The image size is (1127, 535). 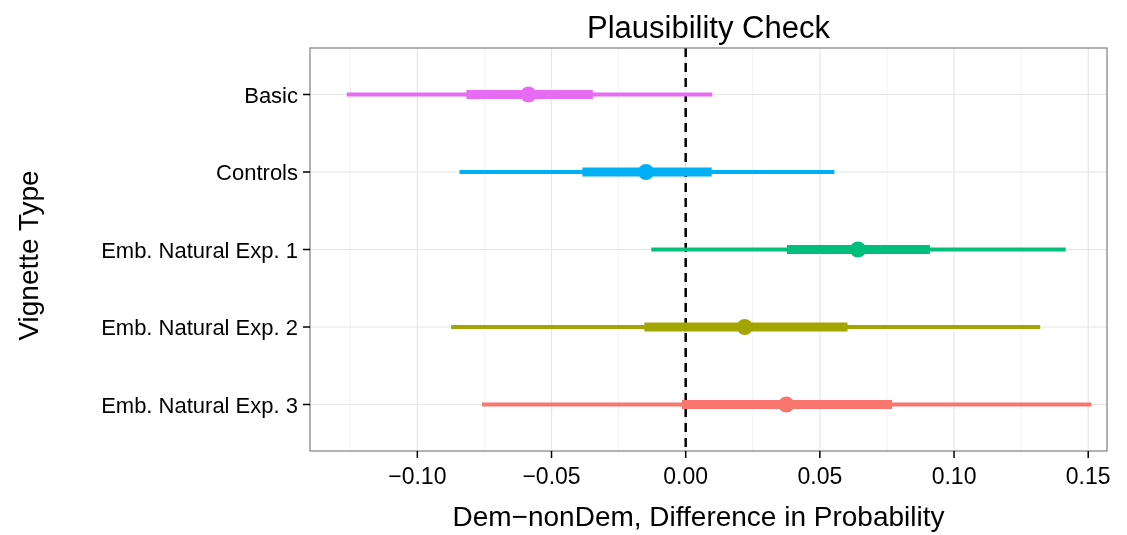 I want to click on x-tick-label: 0.05, so click(x=820, y=476).